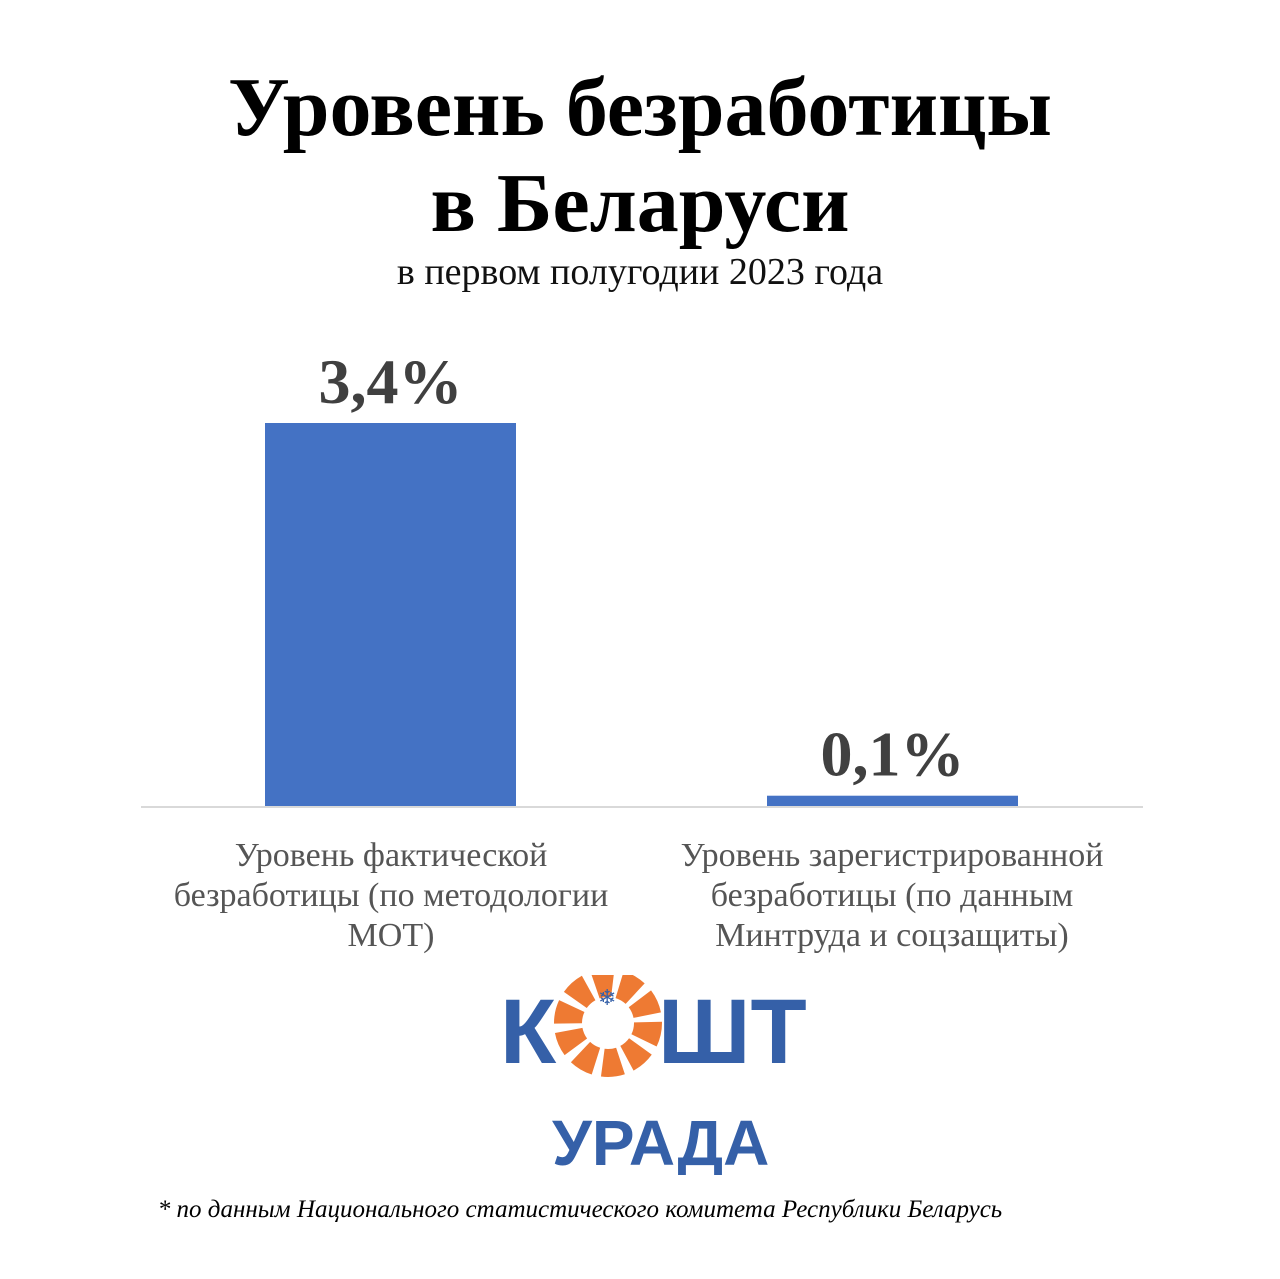  I want to click on data-label-2: 0,1%, so click(893, 754).